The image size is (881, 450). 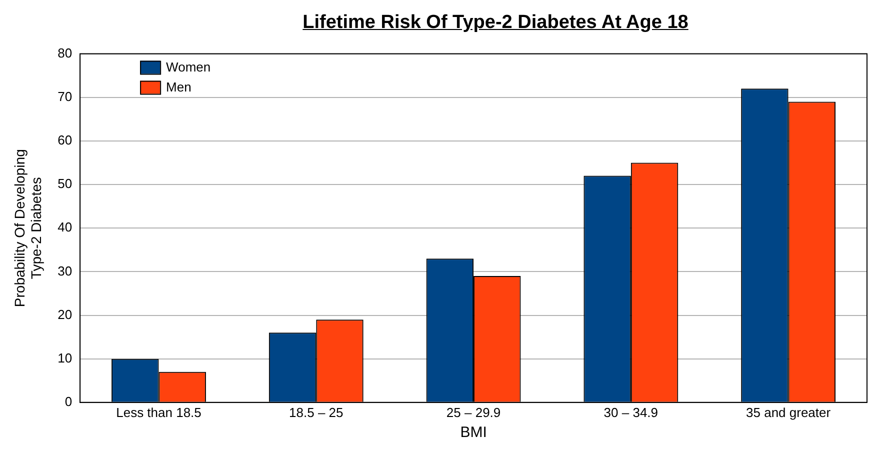 What do you see at coordinates (179, 86) in the screenshot?
I see `legend-label: Men` at bounding box center [179, 86].